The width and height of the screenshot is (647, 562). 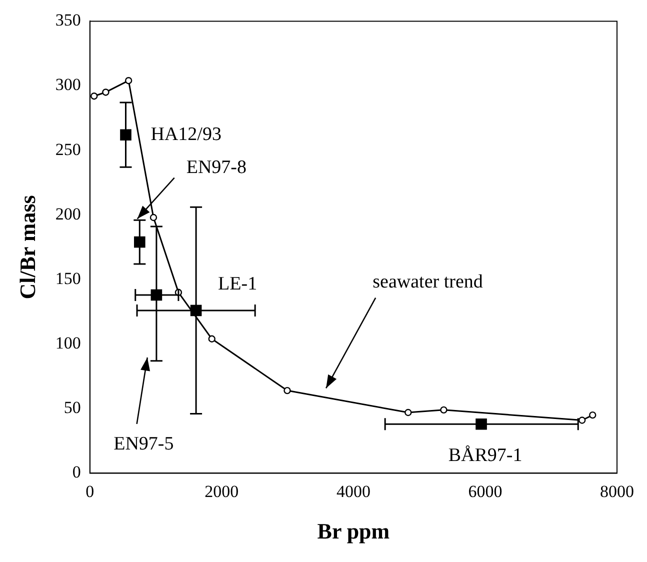 What do you see at coordinates (72, 408) in the screenshot?
I see `y-tick-label: 50` at bounding box center [72, 408].